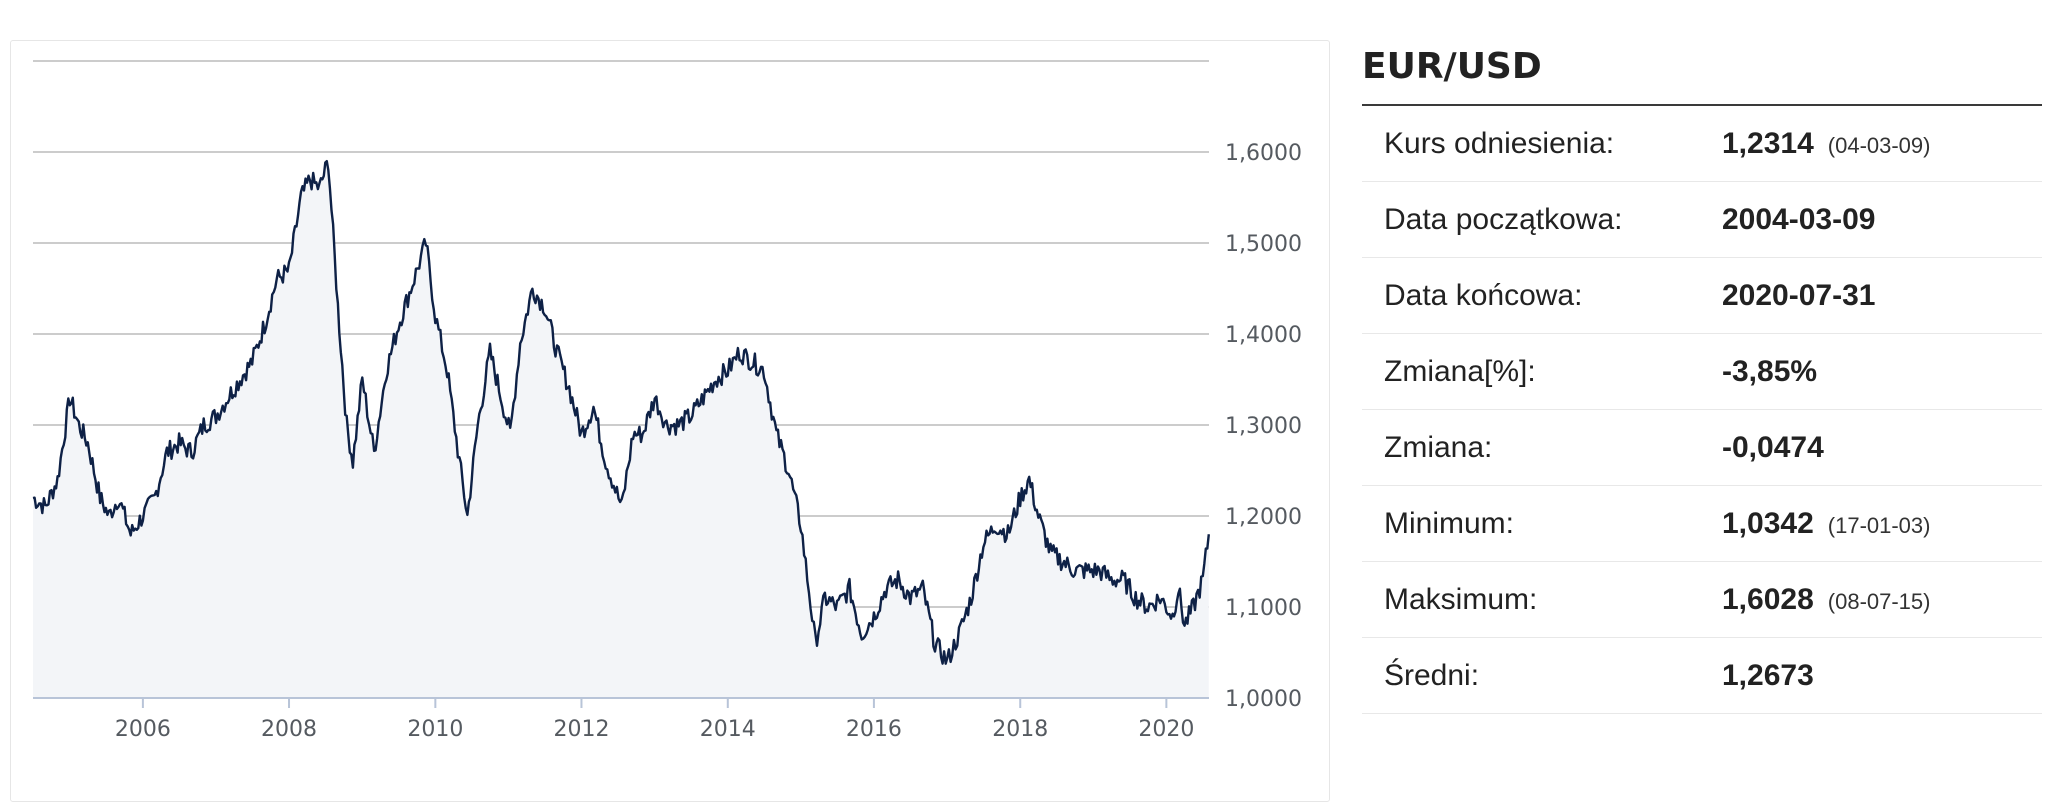 The height and width of the screenshot is (802, 2048). I want to click on x-tick-label: 2012, so click(581, 729).